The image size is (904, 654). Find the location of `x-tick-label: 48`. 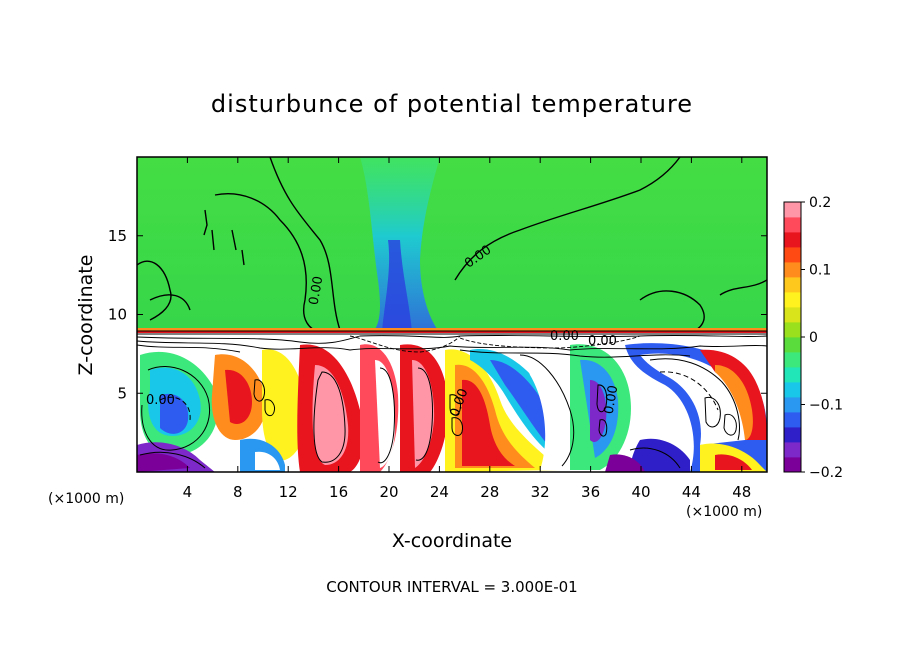

x-tick-label: 48 is located at coordinates (741, 492).